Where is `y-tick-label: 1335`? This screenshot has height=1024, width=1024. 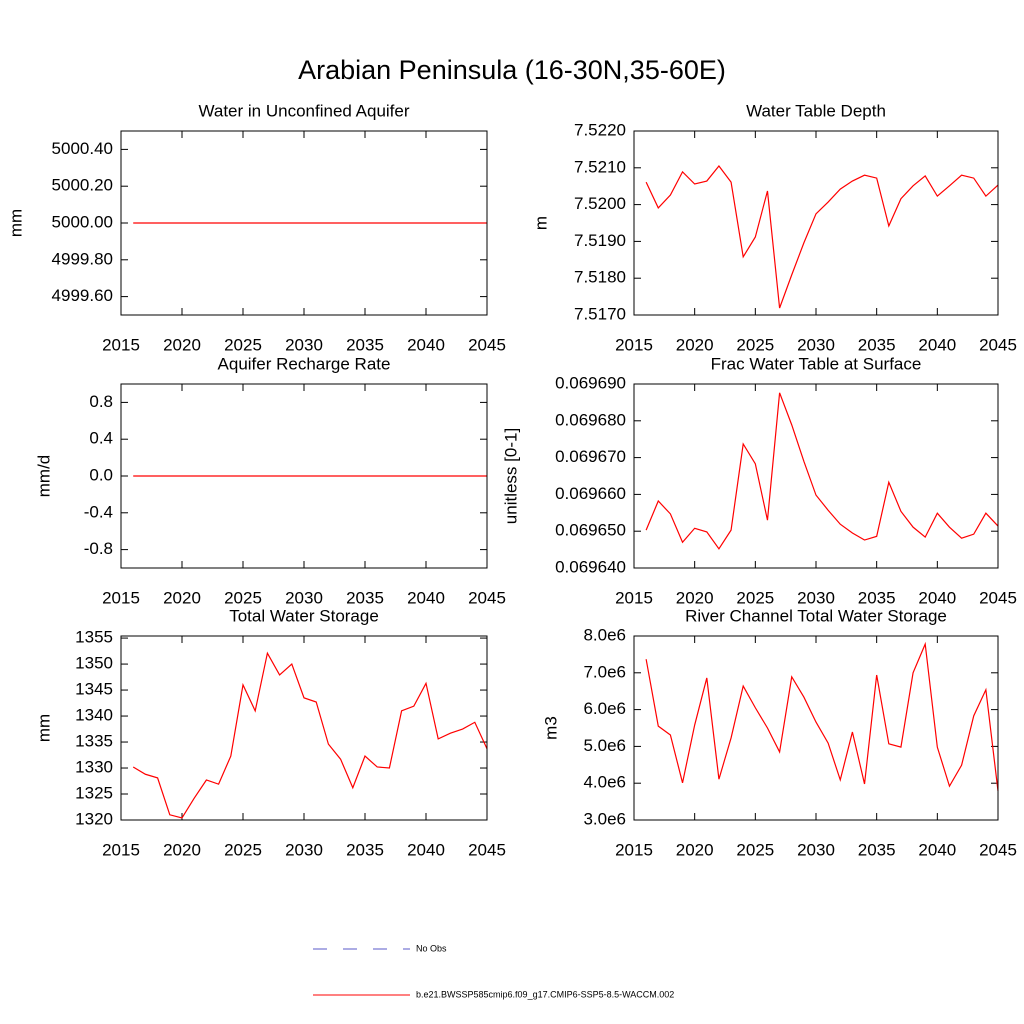 y-tick-label: 1335 is located at coordinates (94, 741).